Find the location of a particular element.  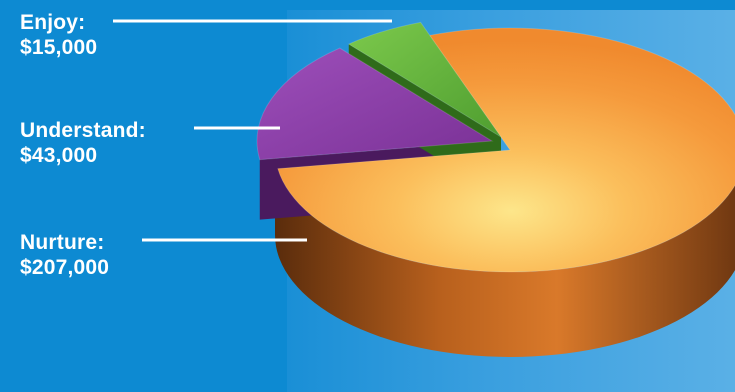

slice-label-enjoy: Enjoy: $15,000 is located at coordinates (58, 35).